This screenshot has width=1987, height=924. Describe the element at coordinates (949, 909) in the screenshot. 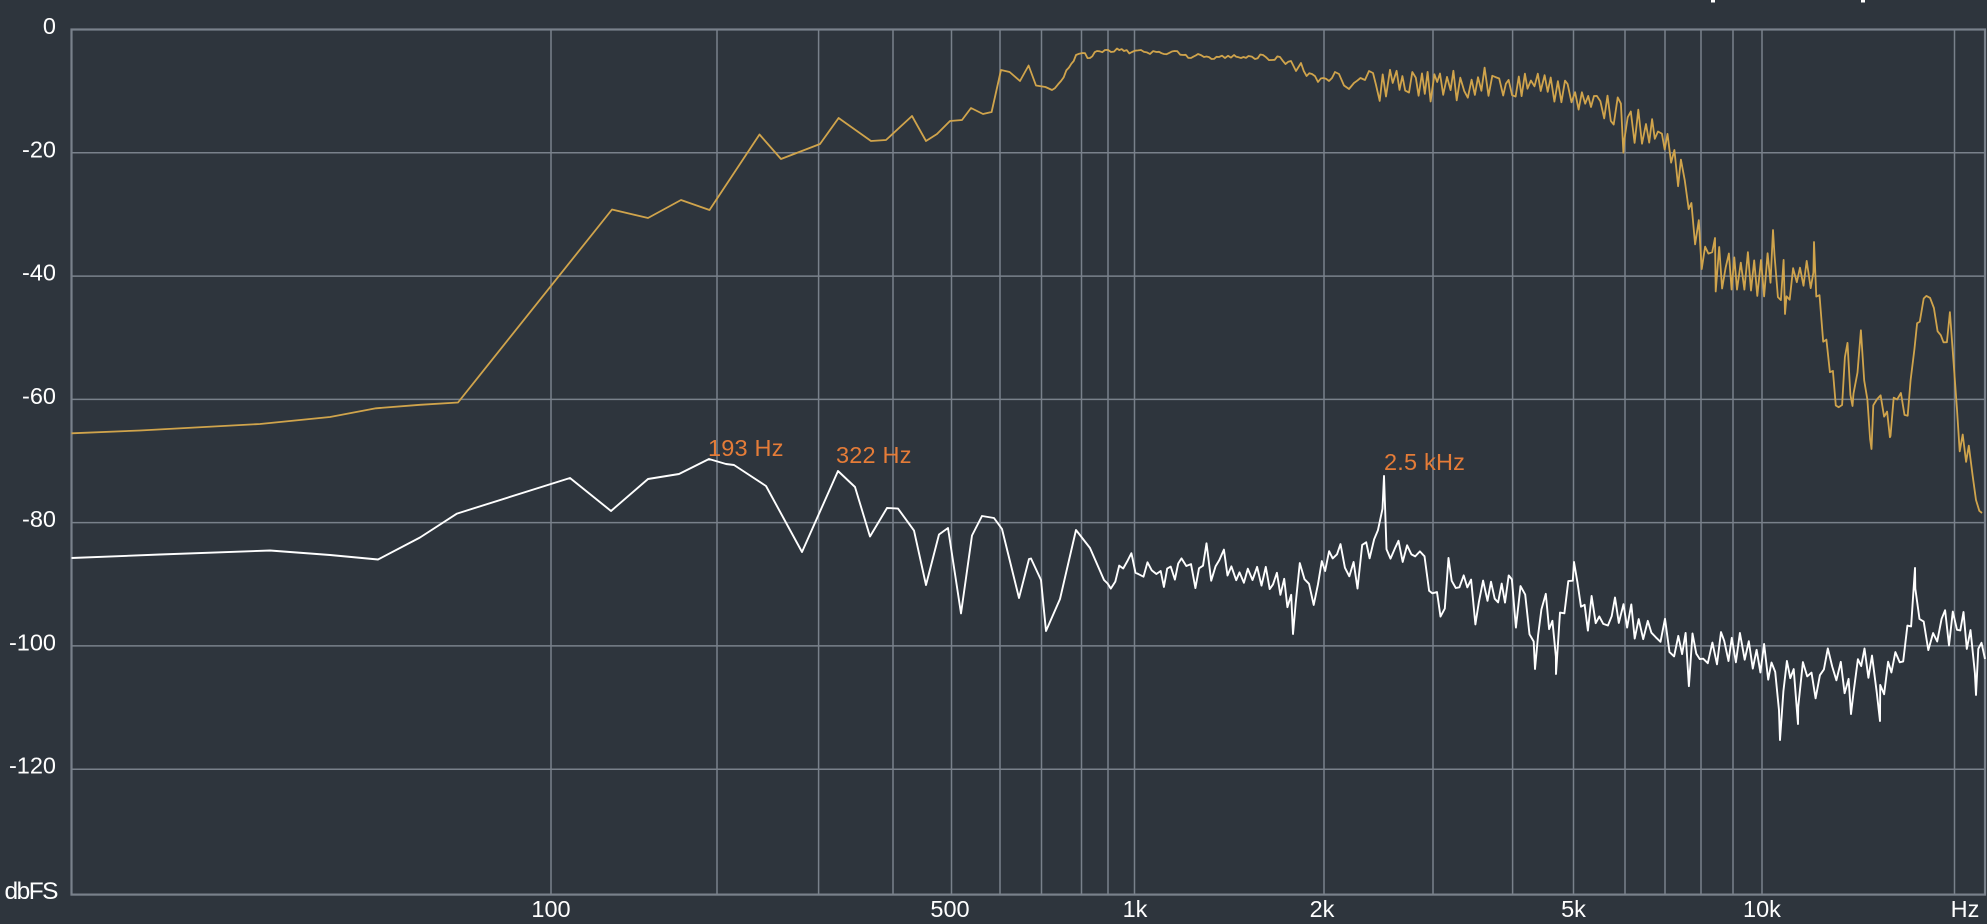

I see `svg-text: 500` at that location.